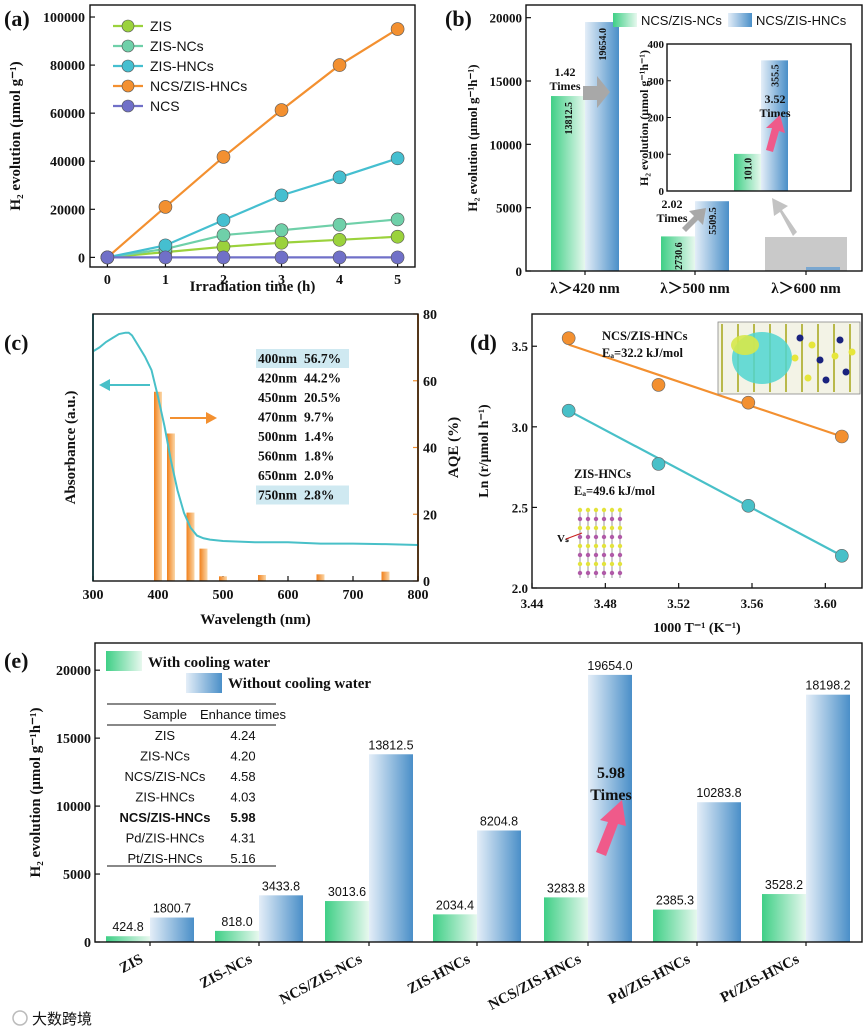 This screenshot has height=1035, width=865. What do you see at coordinates (165, 858) in the screenshot?
I see `table-cell: Pt/ZIS-HNCs` at bounding box center [165, 858].